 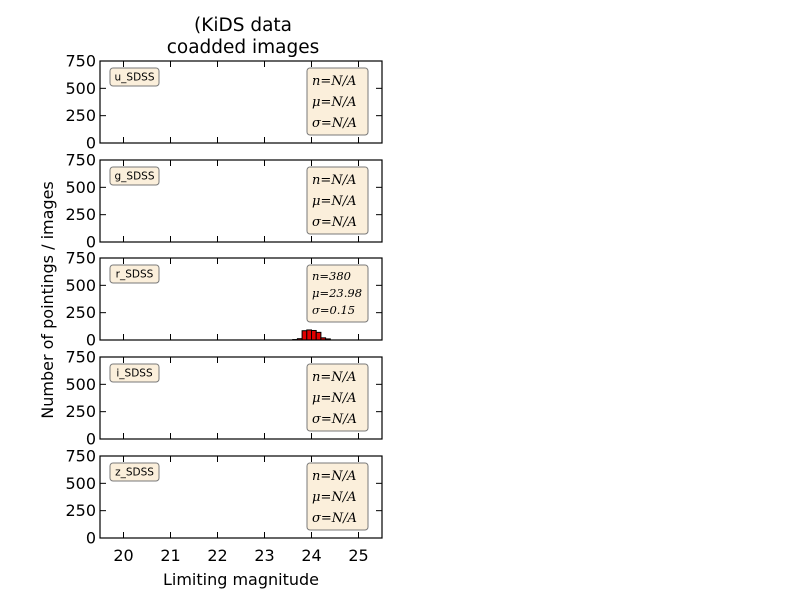 I want to click on stat-sigma: σ=0.15, so click(x=333, y=310).